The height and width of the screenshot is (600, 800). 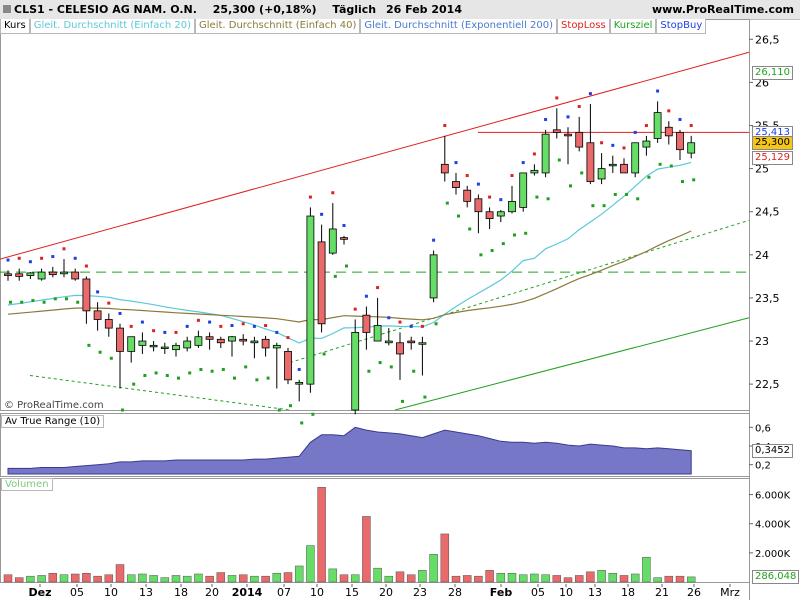 I want to click on legend-stoploss: StopLoss, so click(x=583, y=26).